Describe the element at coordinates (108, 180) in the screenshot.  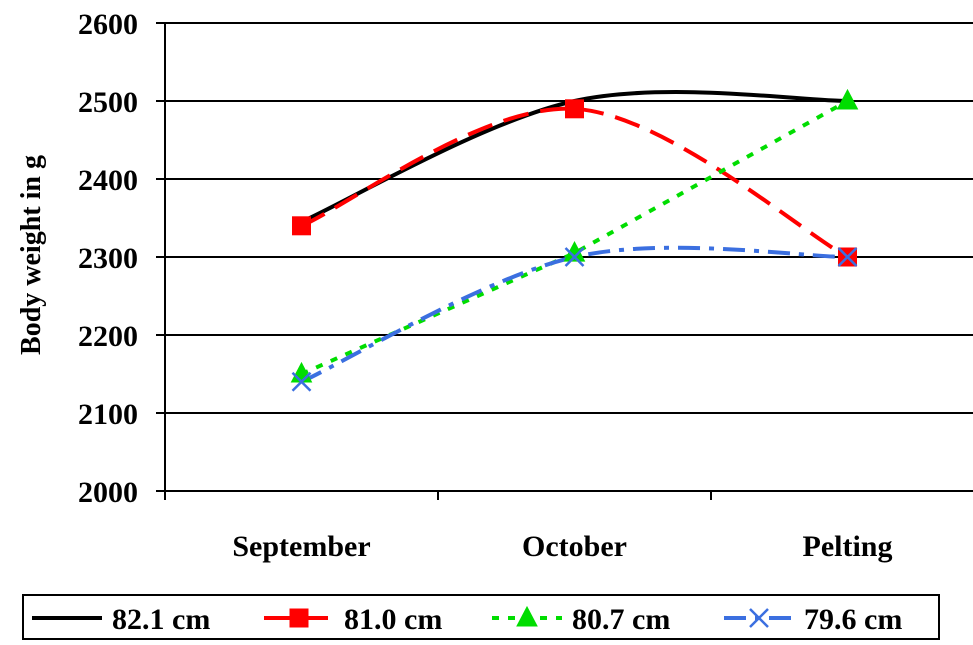
I see `y-tick-label: 2400` at that location.